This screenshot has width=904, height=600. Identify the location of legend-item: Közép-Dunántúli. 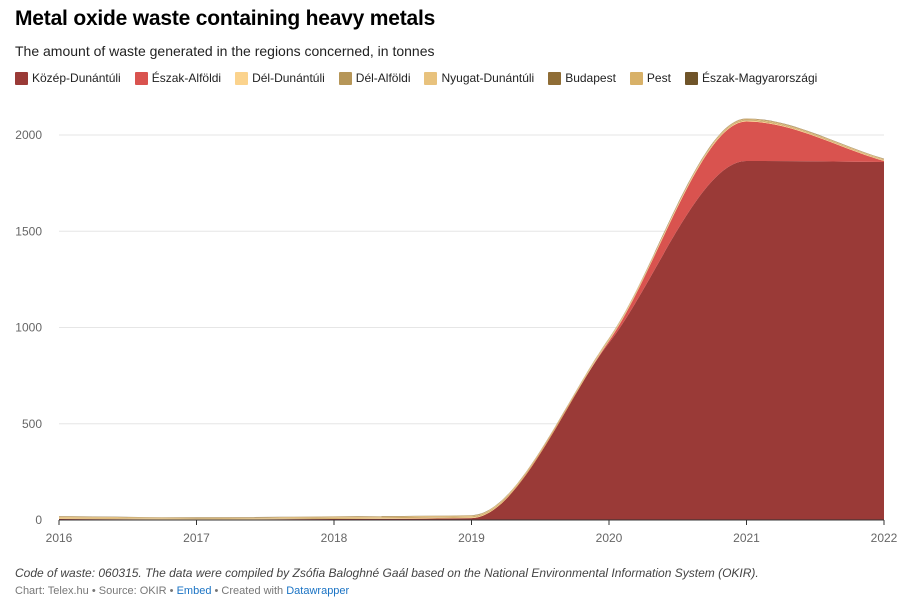
(68, 78).